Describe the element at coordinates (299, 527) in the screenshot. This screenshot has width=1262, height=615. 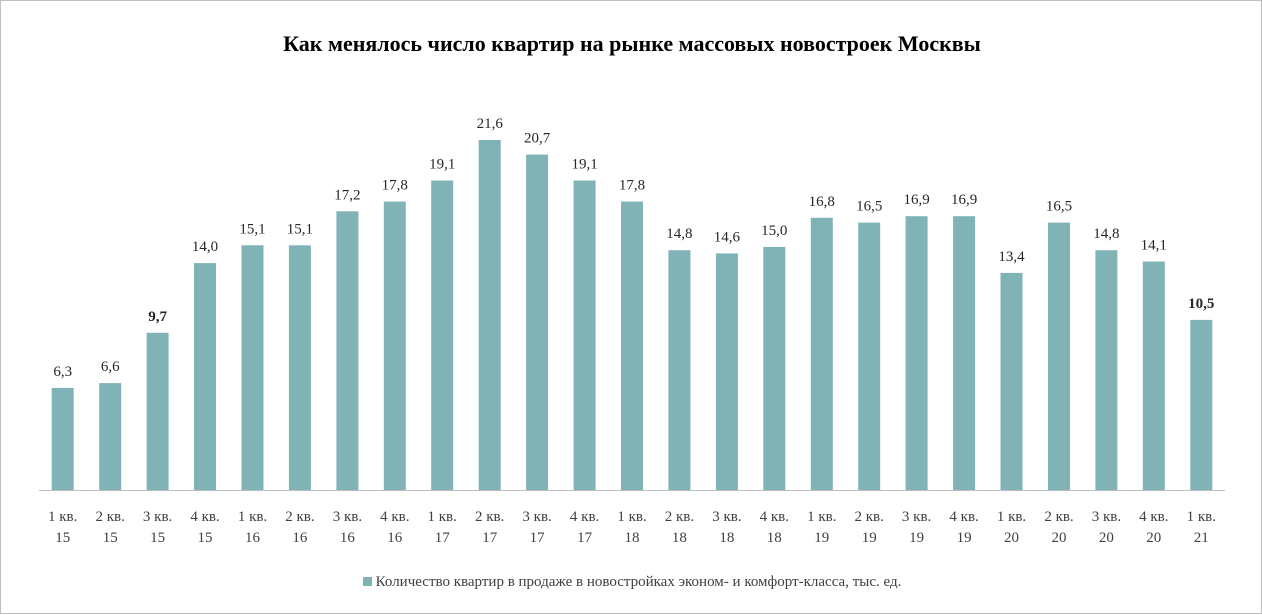
I see `x-tick-label-6: 2 кв. 16` at that location.